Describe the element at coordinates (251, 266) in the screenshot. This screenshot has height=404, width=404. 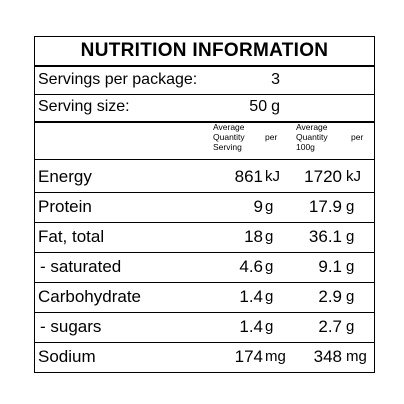
I see `per-serving-value: 4.6` at that location.